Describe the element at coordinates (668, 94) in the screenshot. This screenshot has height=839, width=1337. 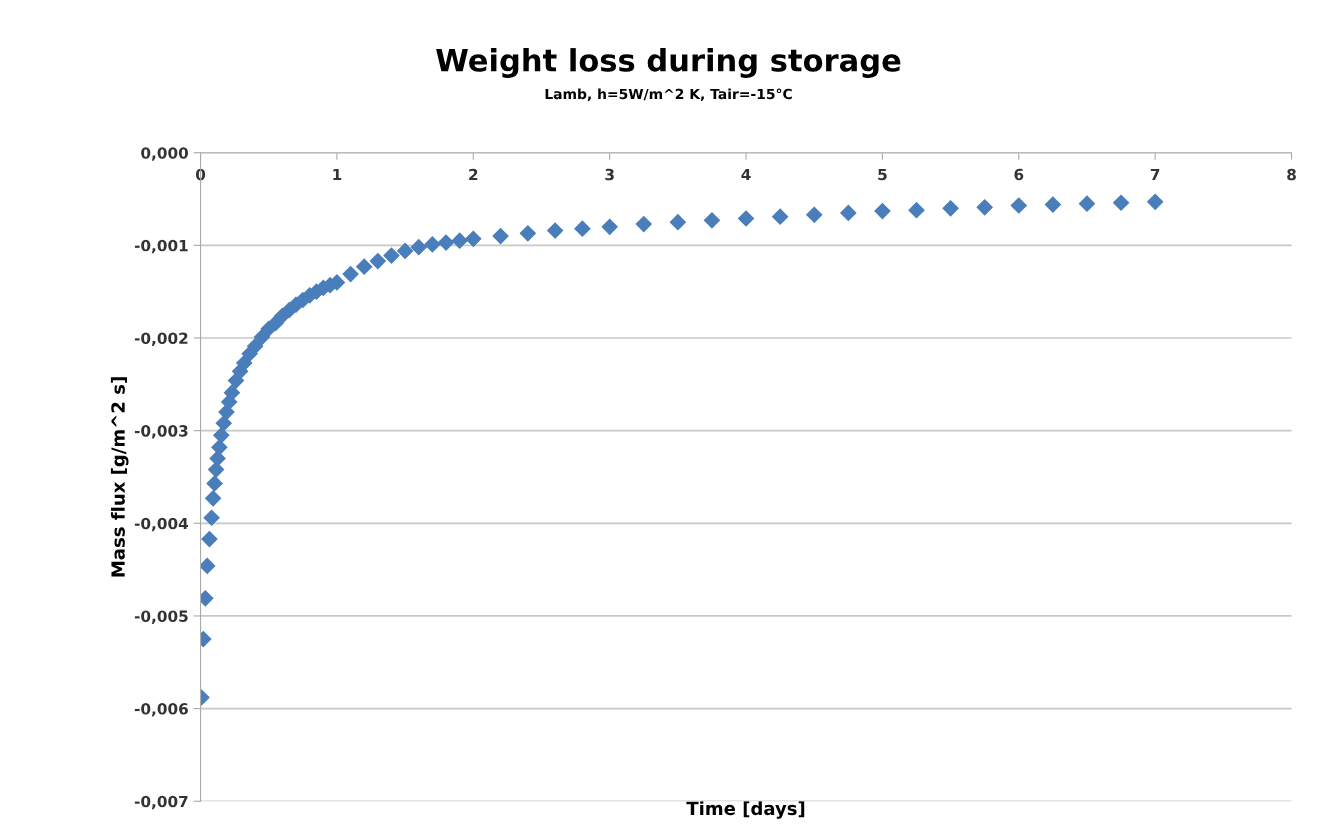
I see `chart-subtitle: Lamb, h=5W/m^2 K, Tair=-15°C` at that location.